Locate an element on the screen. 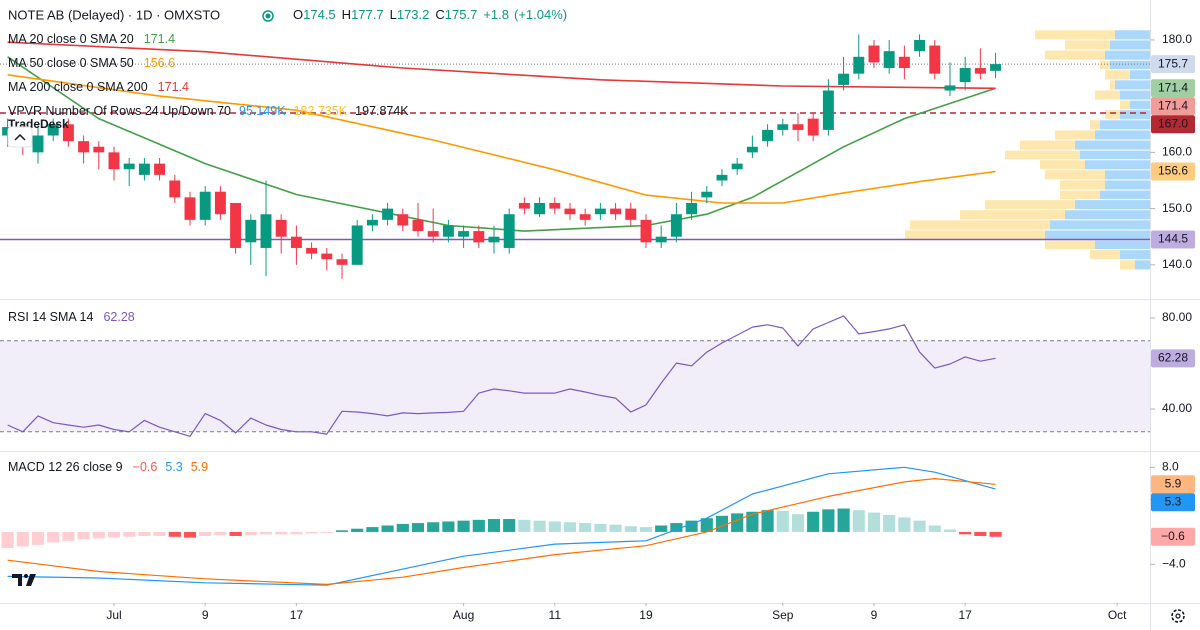 The height and width of the screenshot is (630, 1200). legend-item: RSI 14 SMA 14 62.28 is located at coordinates (71, 317).